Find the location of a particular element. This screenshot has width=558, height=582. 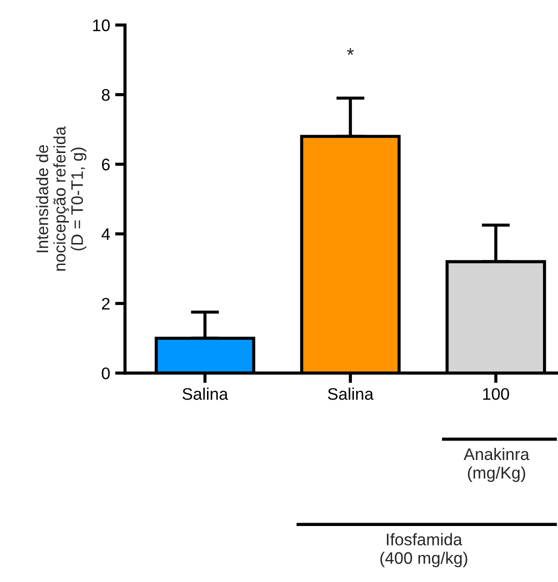

y-tick-label: 0 is located at coordinates (106, 373).